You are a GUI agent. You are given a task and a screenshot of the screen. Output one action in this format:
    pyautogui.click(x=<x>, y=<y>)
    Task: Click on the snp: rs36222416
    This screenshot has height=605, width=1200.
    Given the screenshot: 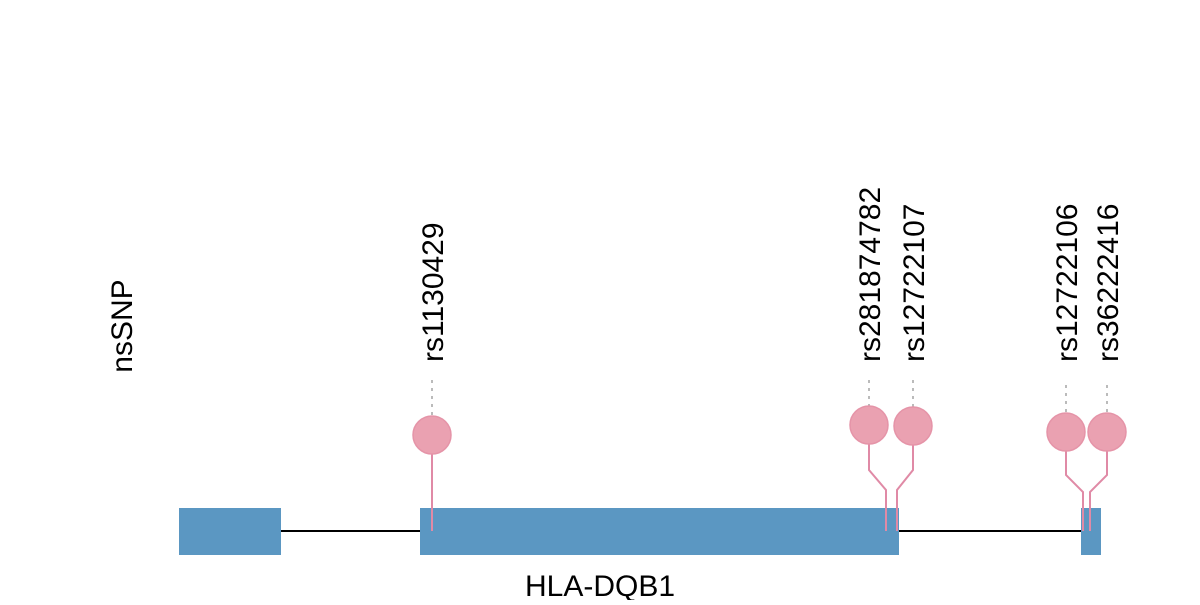 What is the action you would take?
    pyautogui.click(x=1107, y=367)
    